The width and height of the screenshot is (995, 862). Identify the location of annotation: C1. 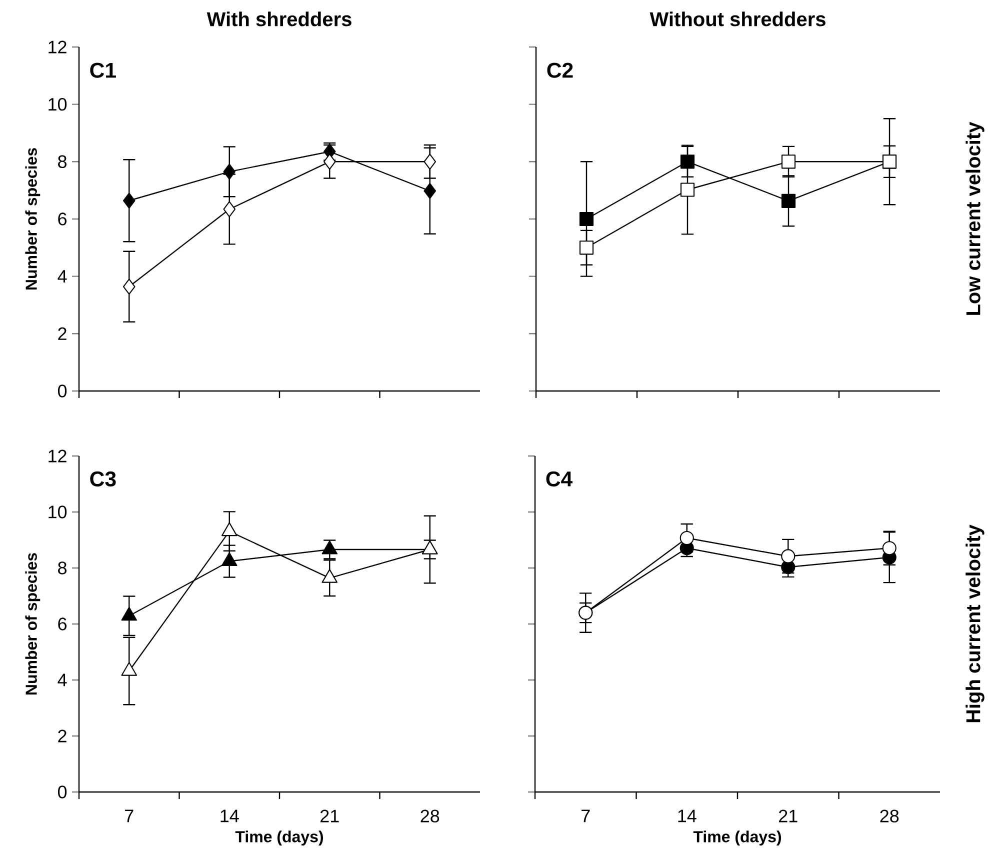
(103, 70).